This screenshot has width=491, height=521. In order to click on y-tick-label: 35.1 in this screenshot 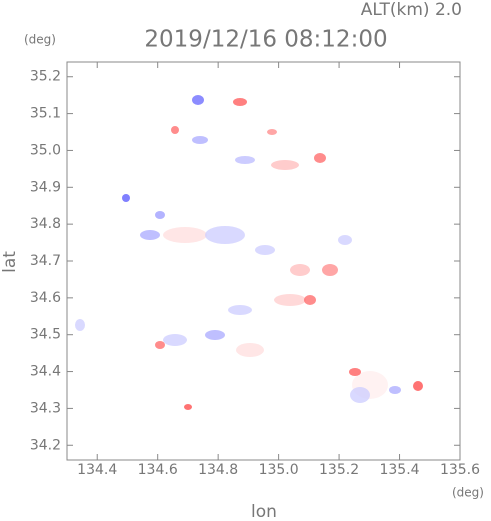, I will do `click(45, 114)`.